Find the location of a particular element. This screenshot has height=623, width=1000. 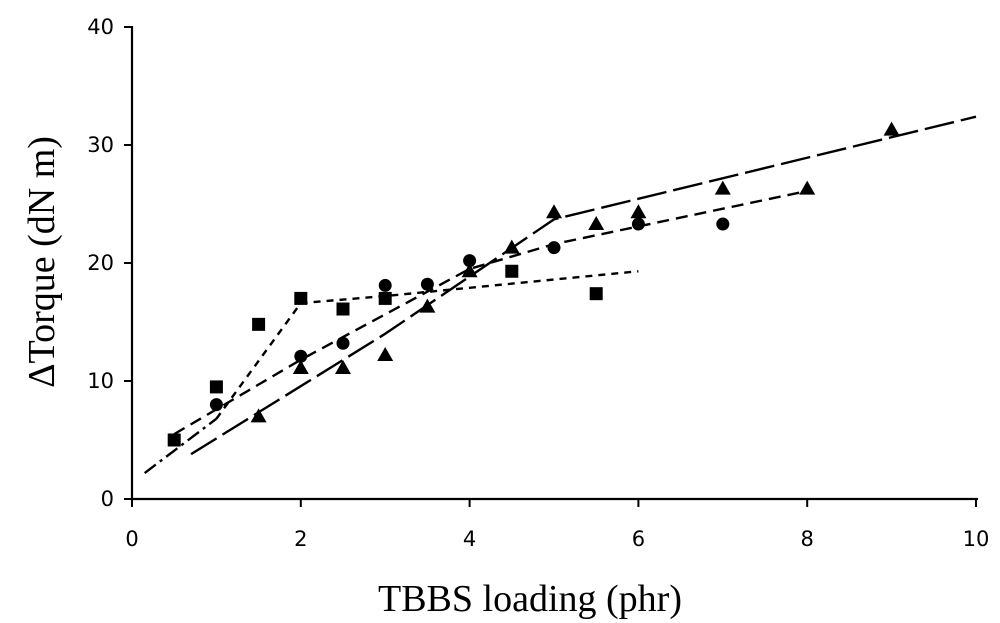

fit-line-square-segment-a is located at coordinates (180, 445).